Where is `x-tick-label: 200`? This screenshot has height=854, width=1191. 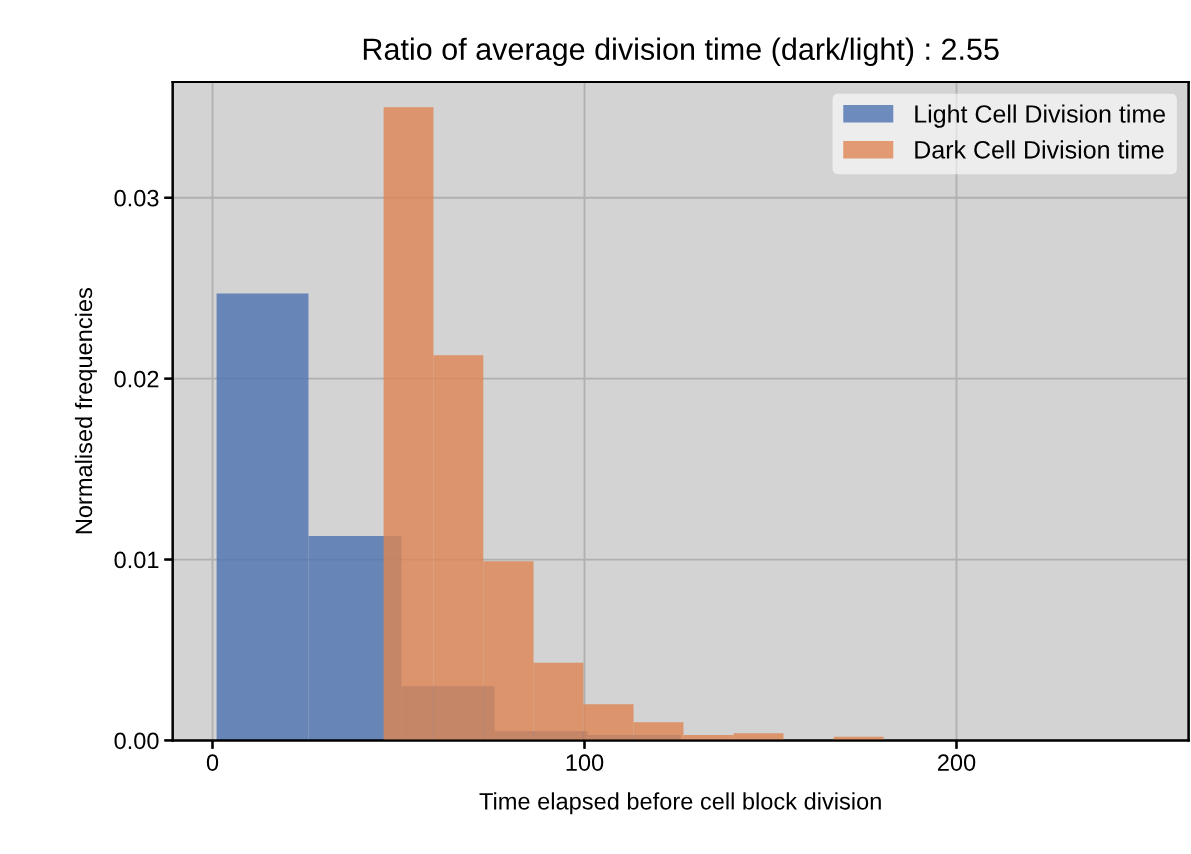 x-tick-label: 200 is located at coordinates (956, 762).